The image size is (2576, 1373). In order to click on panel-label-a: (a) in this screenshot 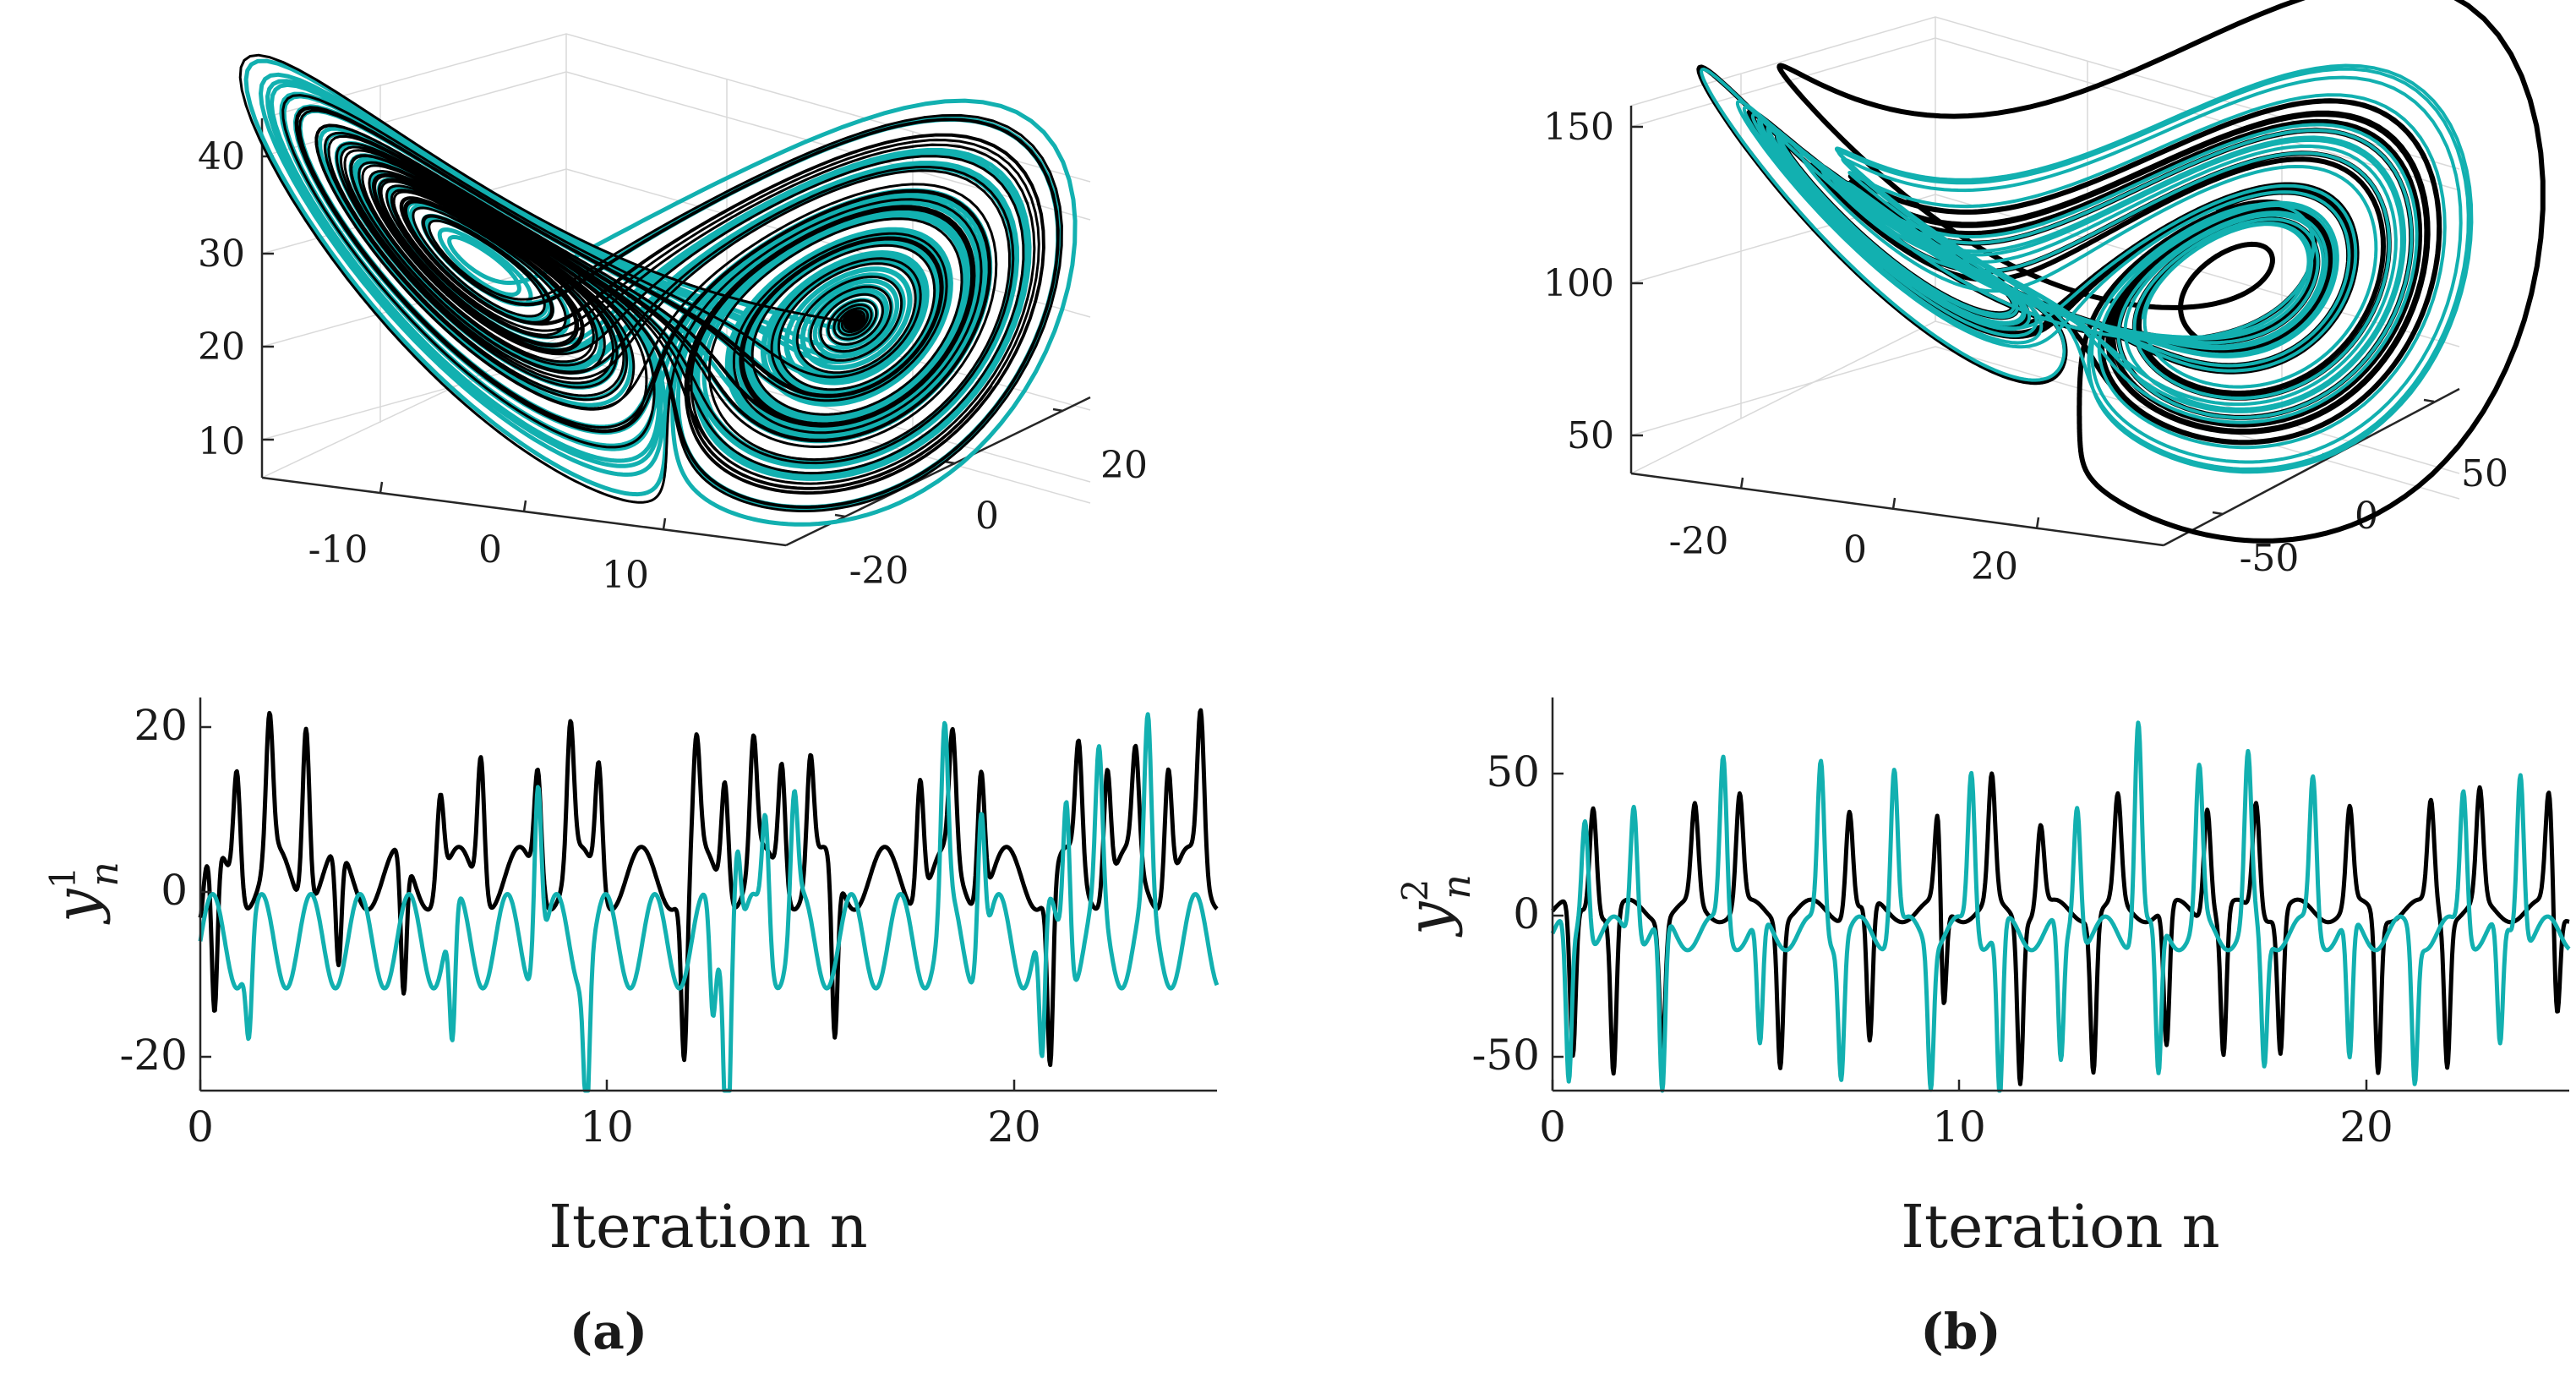, I will do `click(608, 1331)`.